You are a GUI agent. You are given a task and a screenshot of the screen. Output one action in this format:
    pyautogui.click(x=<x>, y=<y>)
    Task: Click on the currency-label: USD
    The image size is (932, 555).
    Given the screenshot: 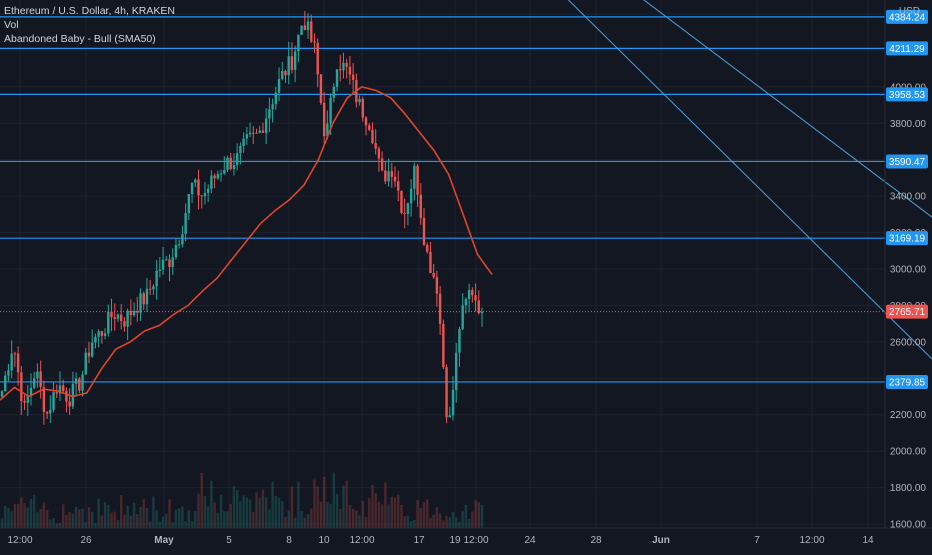 What is the action you would take?
    pyautogui.click(x=909, y=11)
    